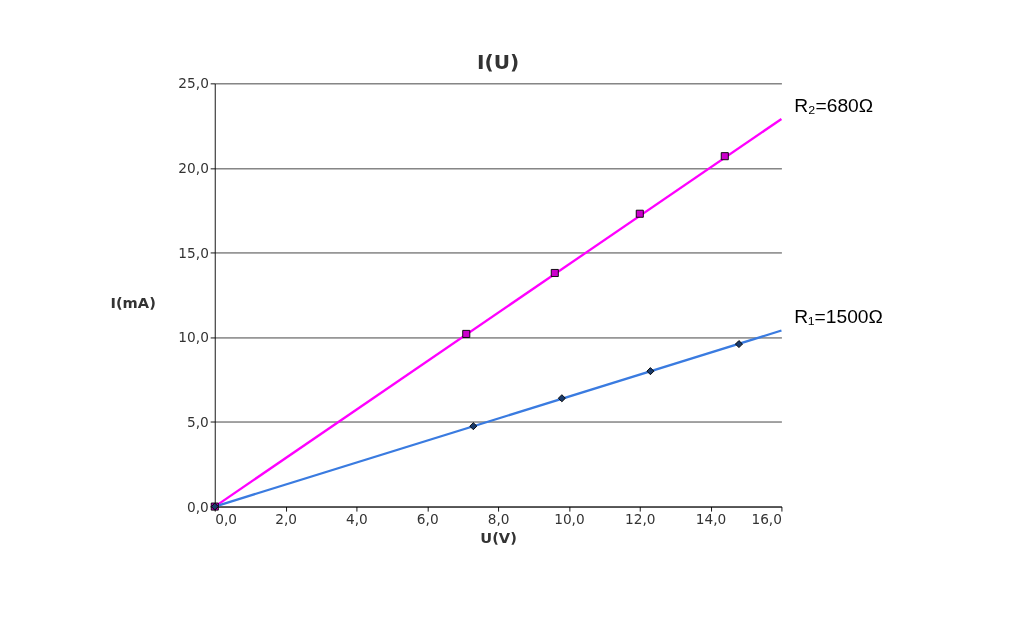  Describe the element at coordinates (834, 105) in the screenshot. I see `series-label: R₂=680Ω` at that location.